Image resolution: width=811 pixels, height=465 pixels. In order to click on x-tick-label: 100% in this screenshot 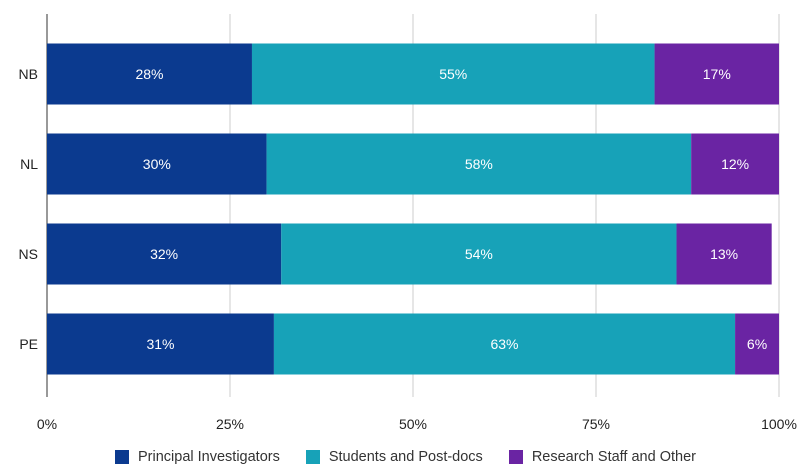, I will do `click(779, 424)`.